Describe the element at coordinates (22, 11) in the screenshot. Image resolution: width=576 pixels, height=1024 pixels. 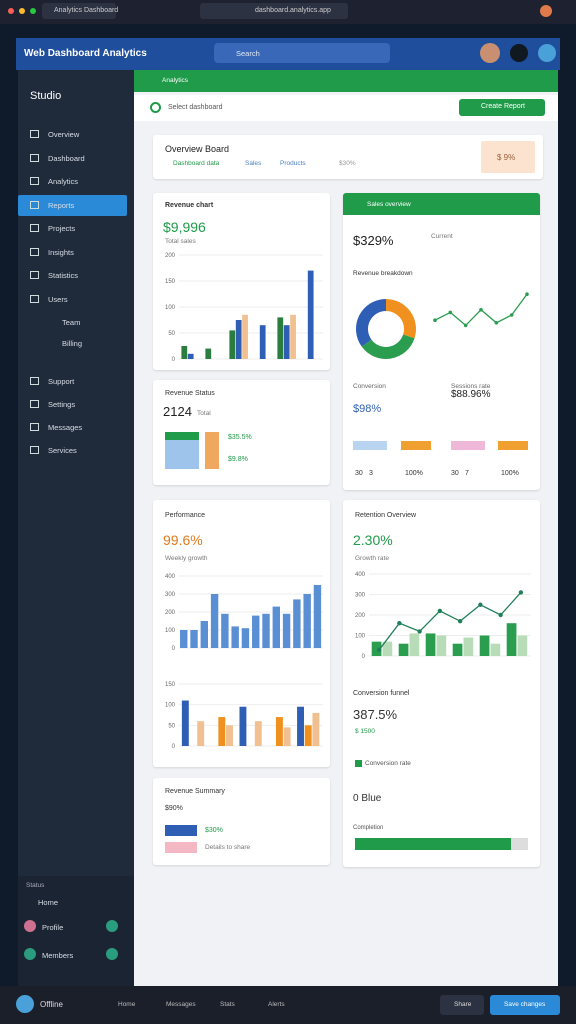
I see `minimize` at that location.